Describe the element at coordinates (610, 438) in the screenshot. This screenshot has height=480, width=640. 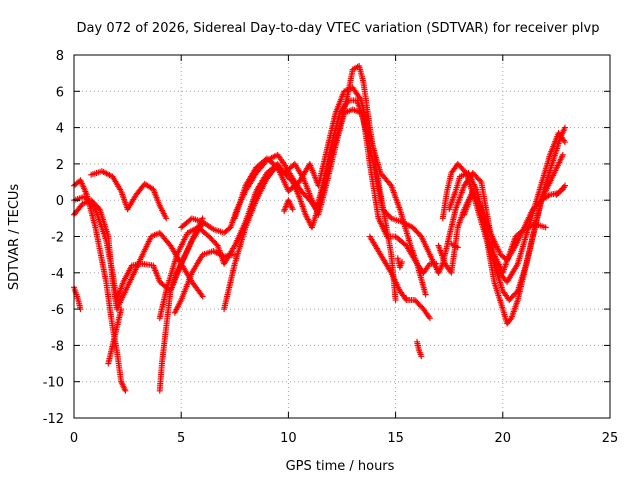
I see `x-tick-label: 25` at that location.